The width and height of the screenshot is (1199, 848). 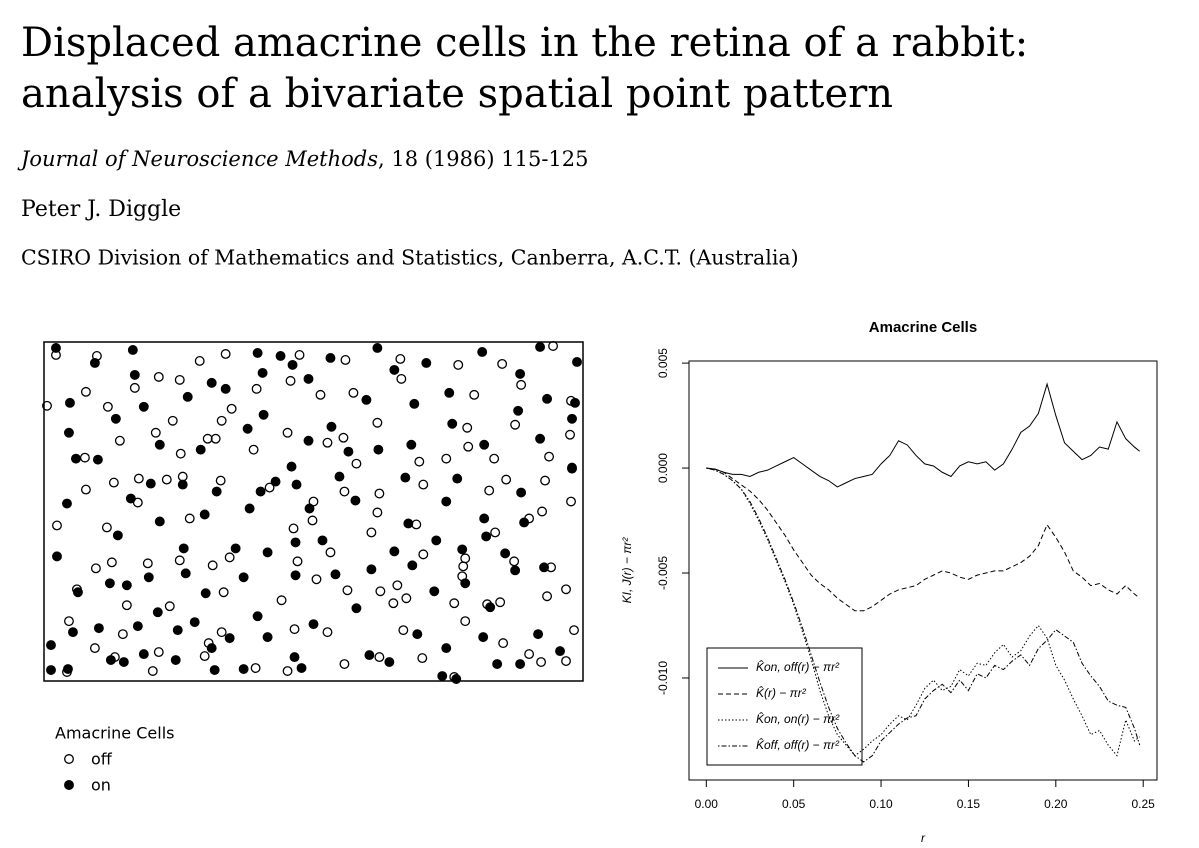 What do you see at coordinates (102, 759) in the screenshot?
I see `legend-label: off` at bounding box center [102, 759].